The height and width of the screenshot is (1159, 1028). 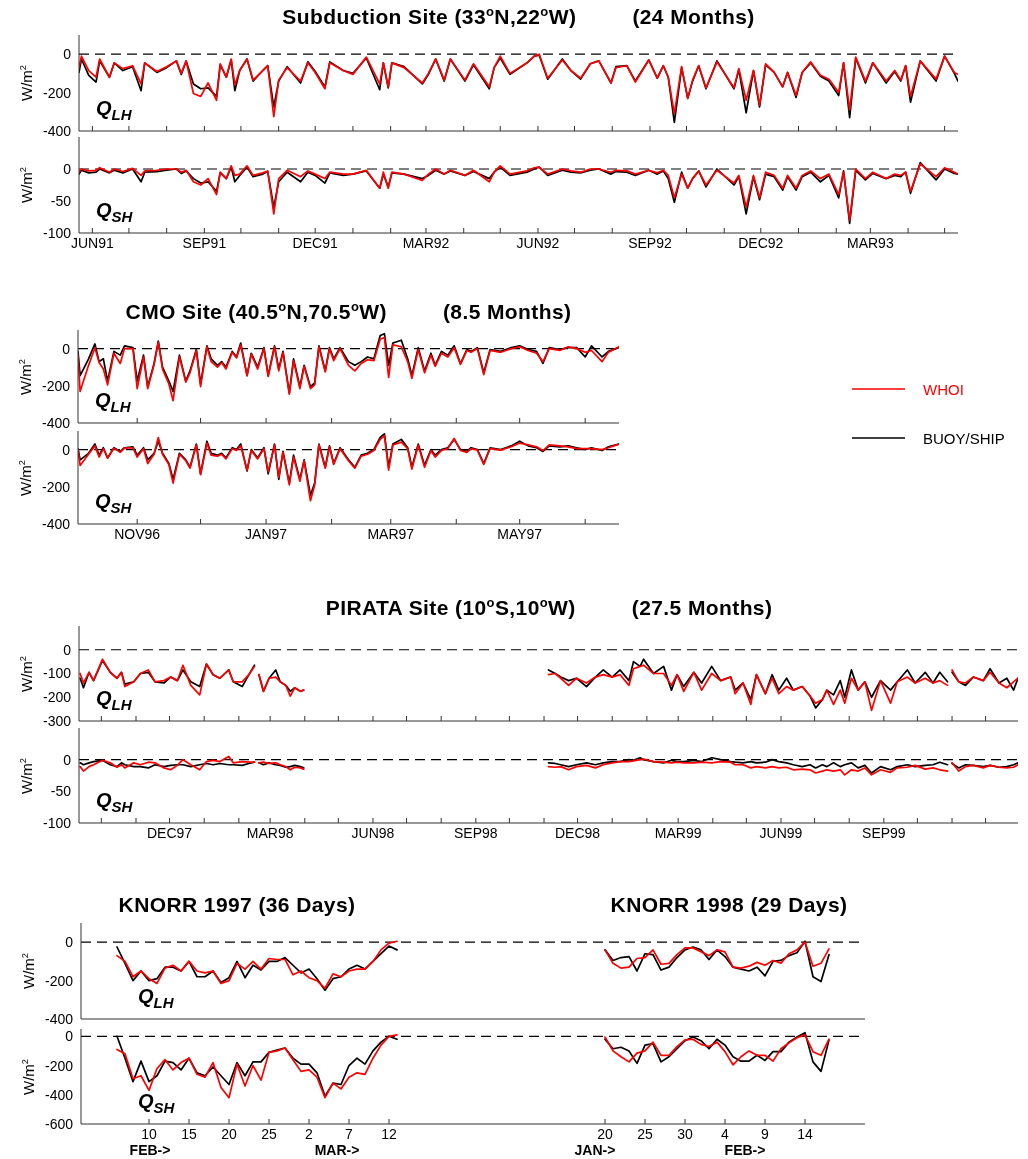 I want to click on x-tick-label: 10, so click(x=149, y=1133).